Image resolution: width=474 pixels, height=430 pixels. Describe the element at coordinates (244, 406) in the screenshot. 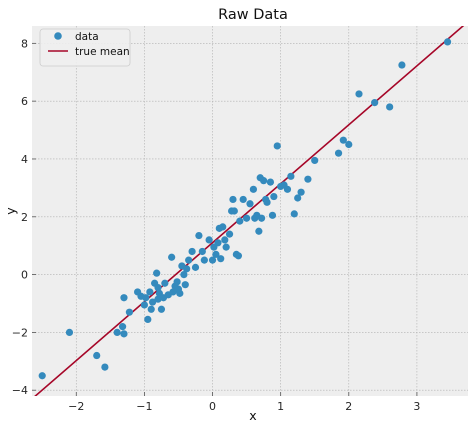

I see `x-tick-labels: −2 −1 0 1 2 3` at that location.